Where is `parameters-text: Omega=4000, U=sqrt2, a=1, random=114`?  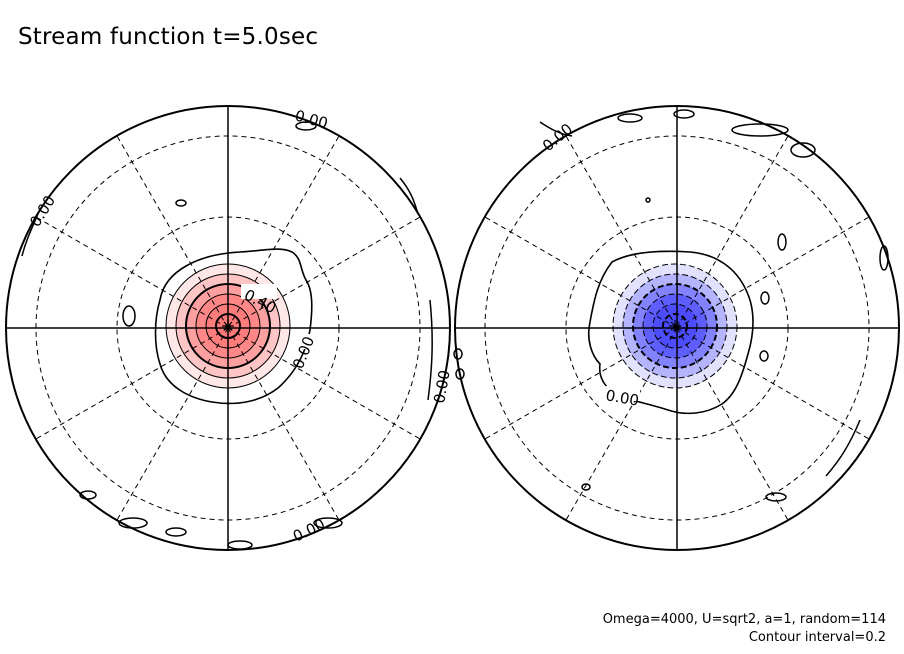 parameters-text: Omega=4000, U=sqrt2, a=1, random=114 is located at coordinates (744, 619).